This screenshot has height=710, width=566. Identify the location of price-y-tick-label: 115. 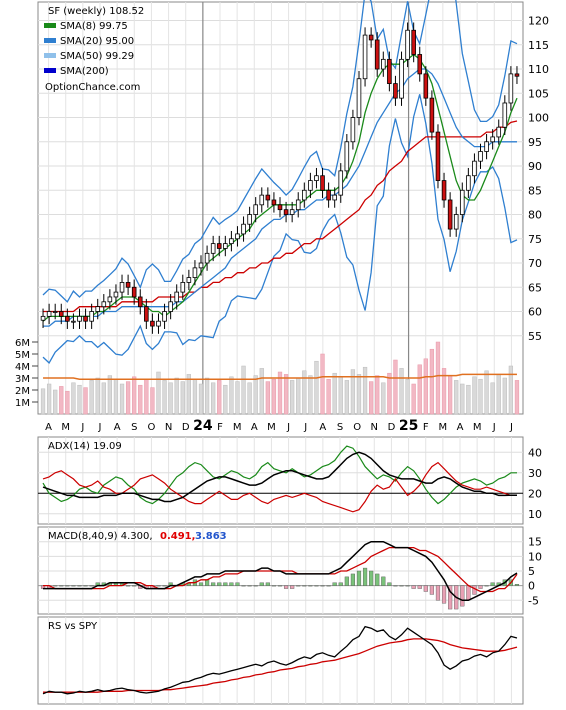
(538, 45).